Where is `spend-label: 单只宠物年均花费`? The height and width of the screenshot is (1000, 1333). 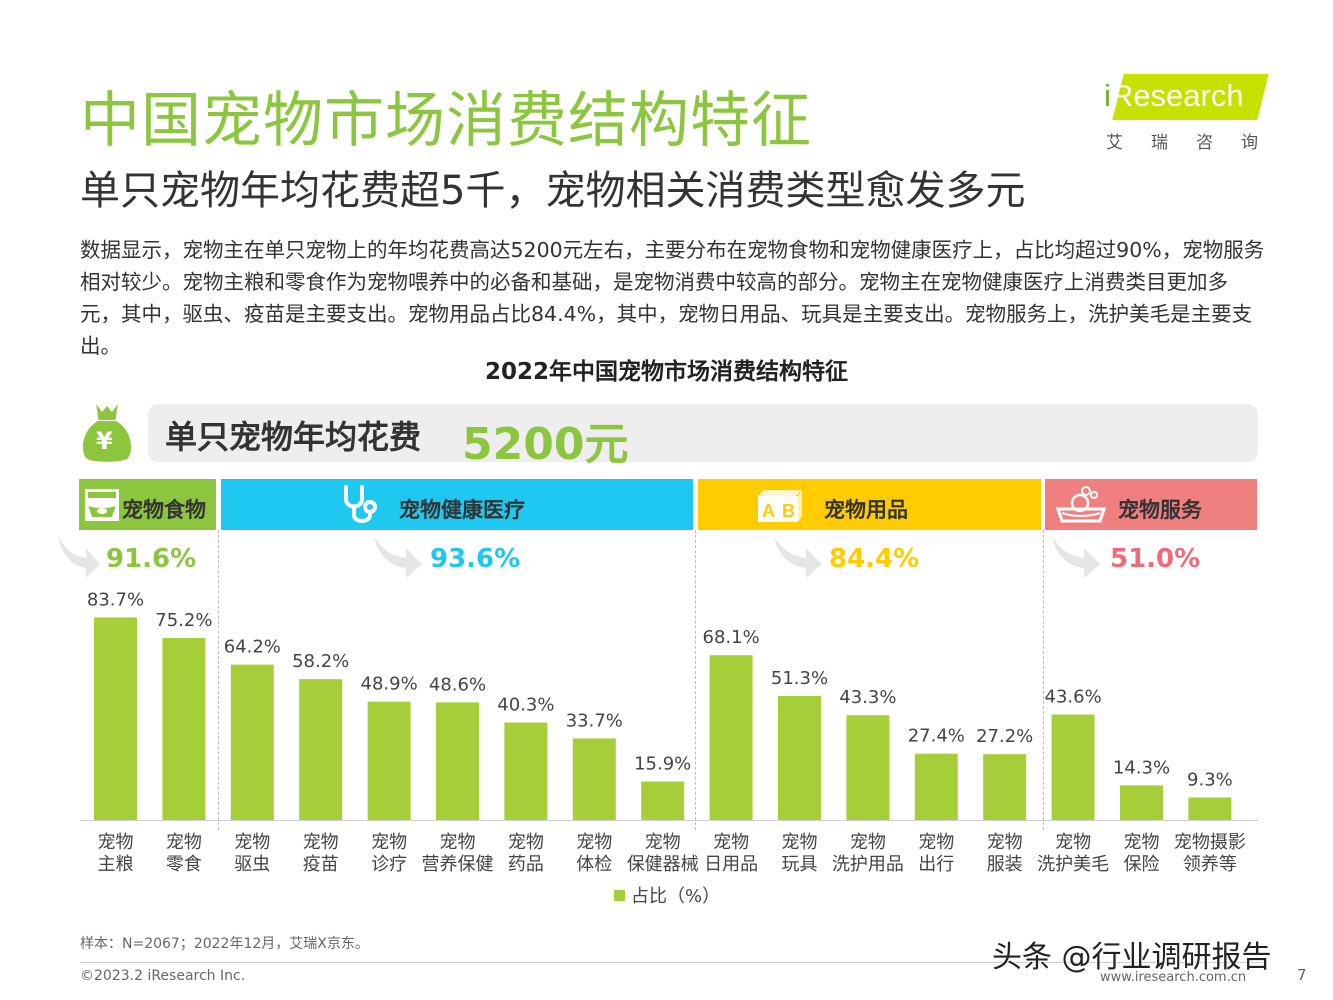 spend-label: 单只宠物年均花费 is located at coordinates (293, 437).